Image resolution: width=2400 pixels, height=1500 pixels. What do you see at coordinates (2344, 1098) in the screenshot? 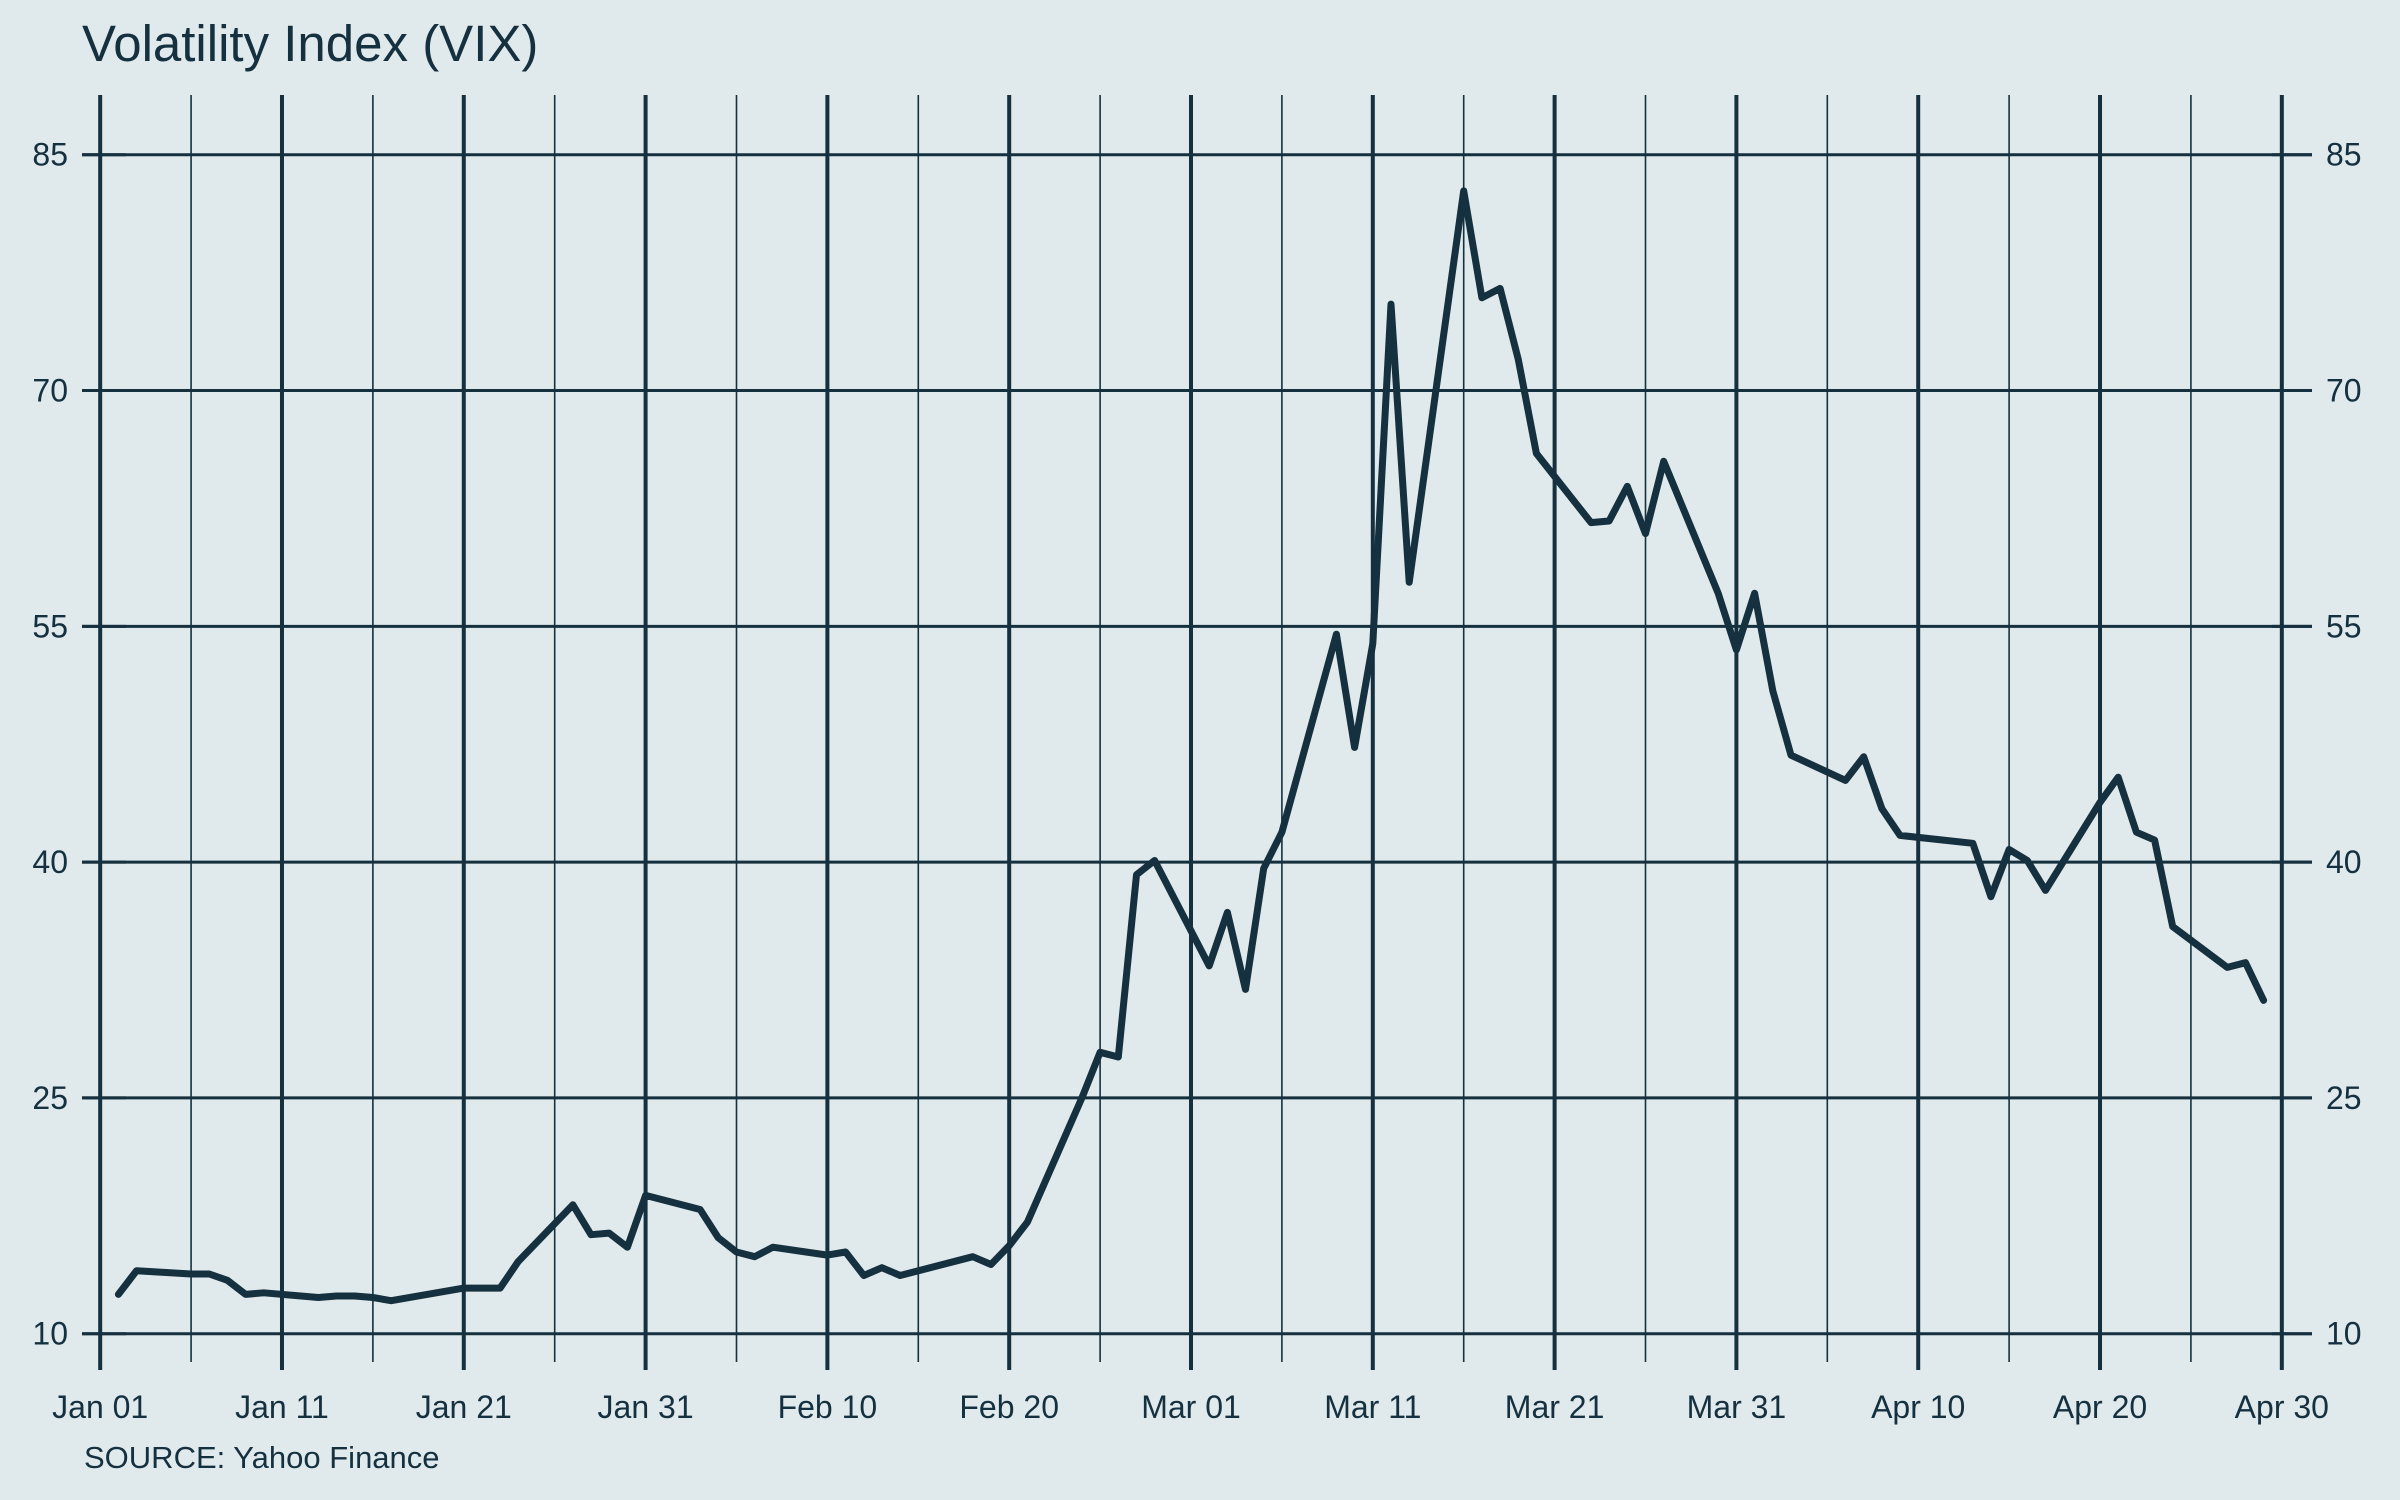
I see `y-tick-label-right-25: 25` at bounding box center [2344, 1098].